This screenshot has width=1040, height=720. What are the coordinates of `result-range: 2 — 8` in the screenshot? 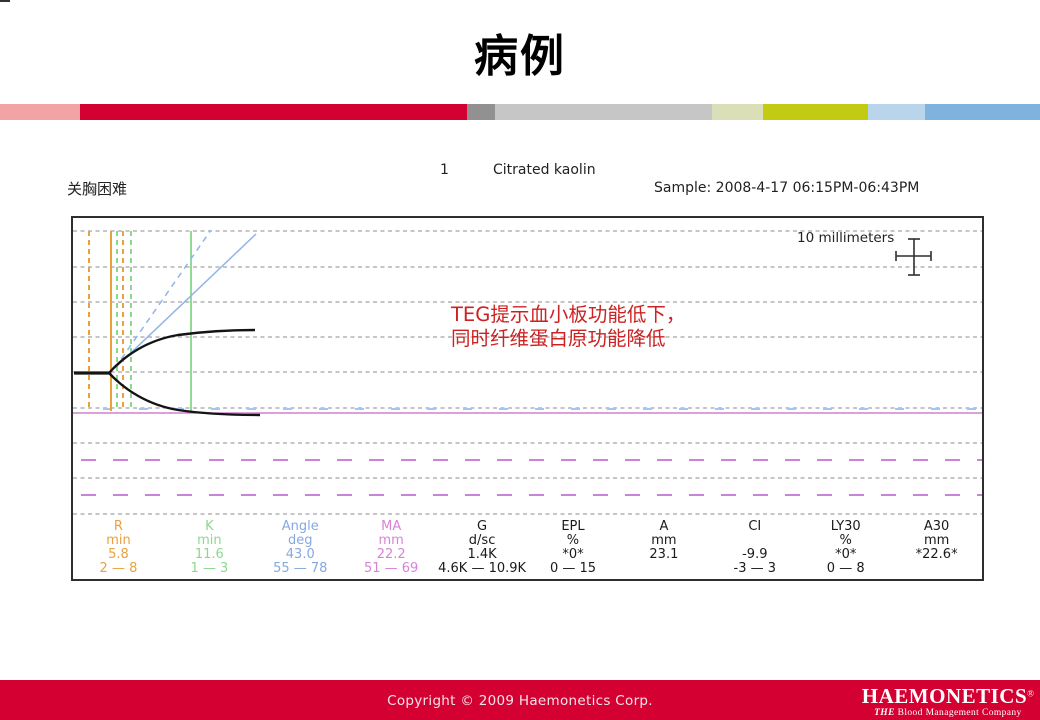 It's located at (118, 568).